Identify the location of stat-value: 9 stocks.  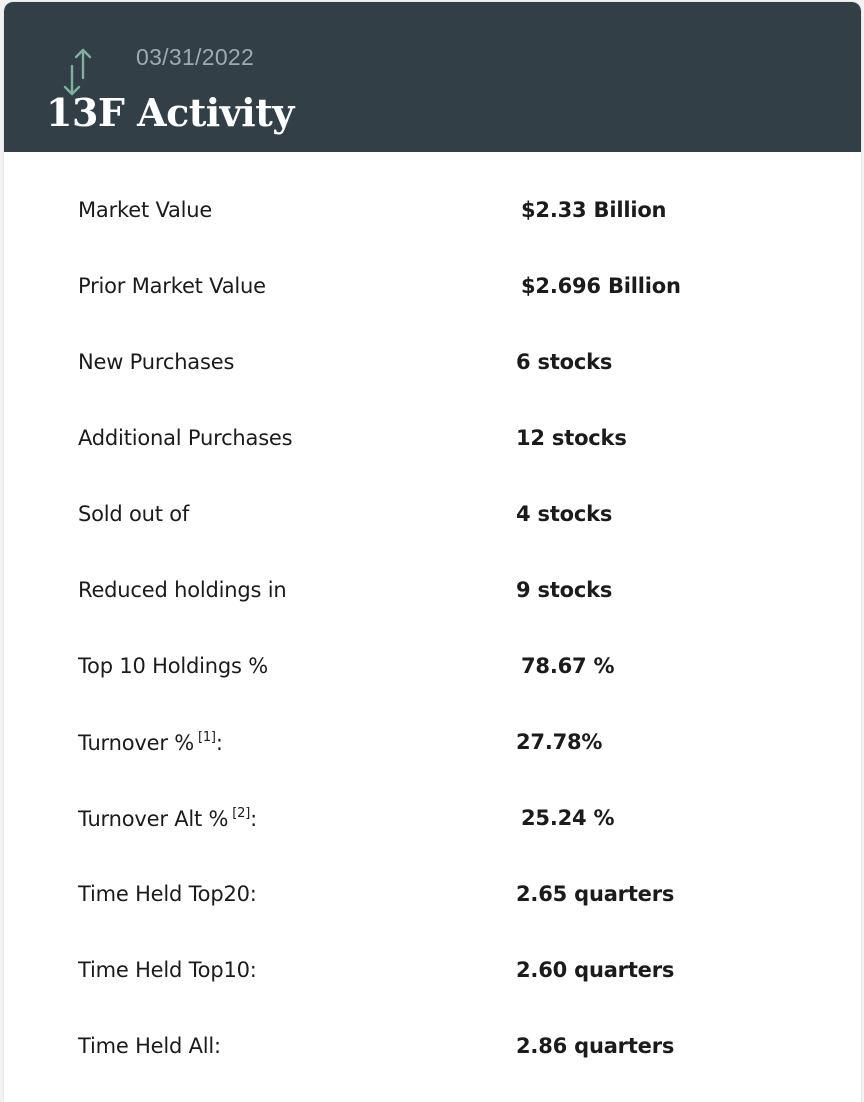
(564, 590).